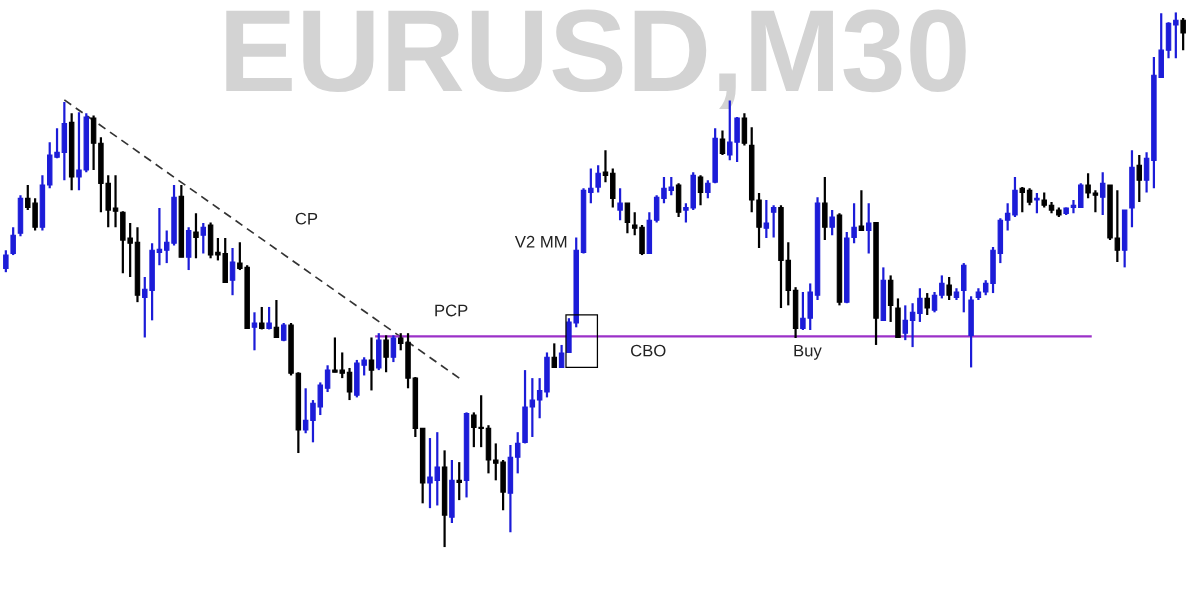 This screenshot has height=608, width=1189. What do you see at coordinates (540, 241) in the screenshot?
I see `annotation: V2 MM` at bounding box center [540, 241].